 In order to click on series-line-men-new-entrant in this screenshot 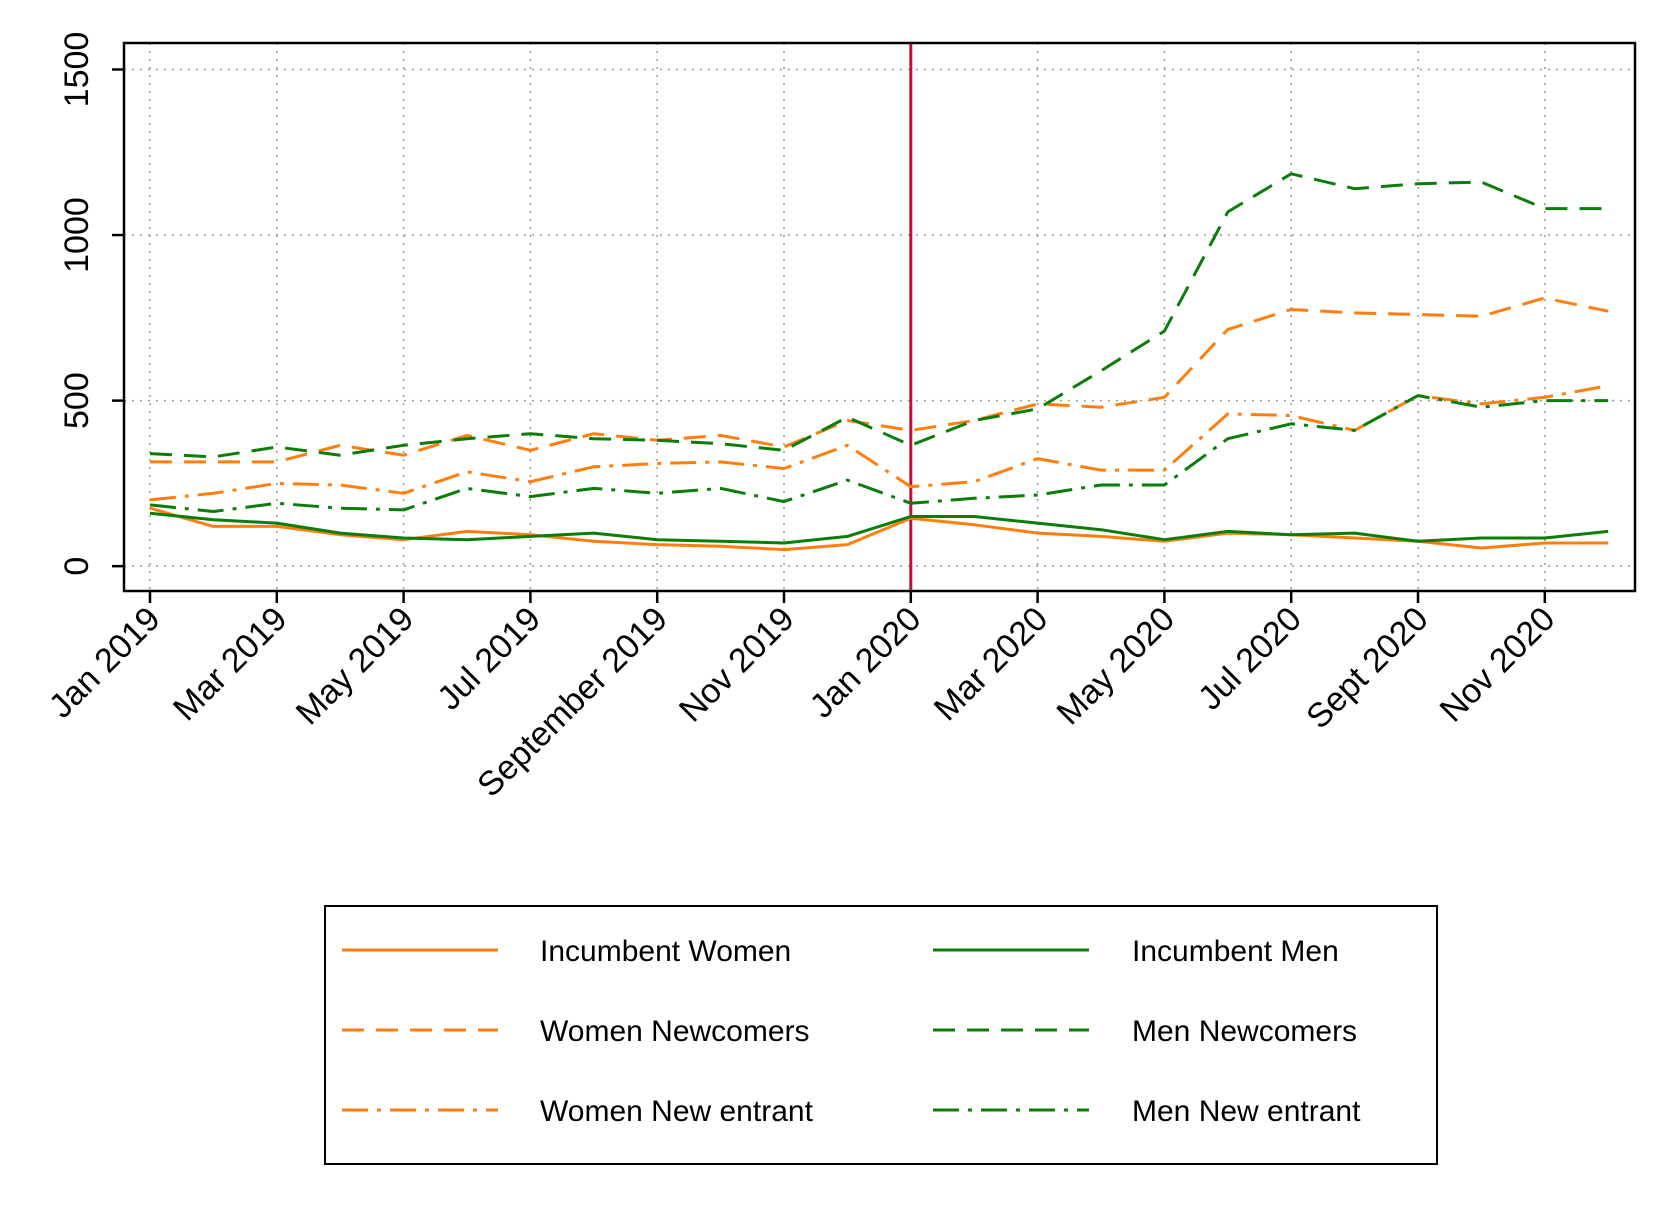, I will do `click(879, 453)`.